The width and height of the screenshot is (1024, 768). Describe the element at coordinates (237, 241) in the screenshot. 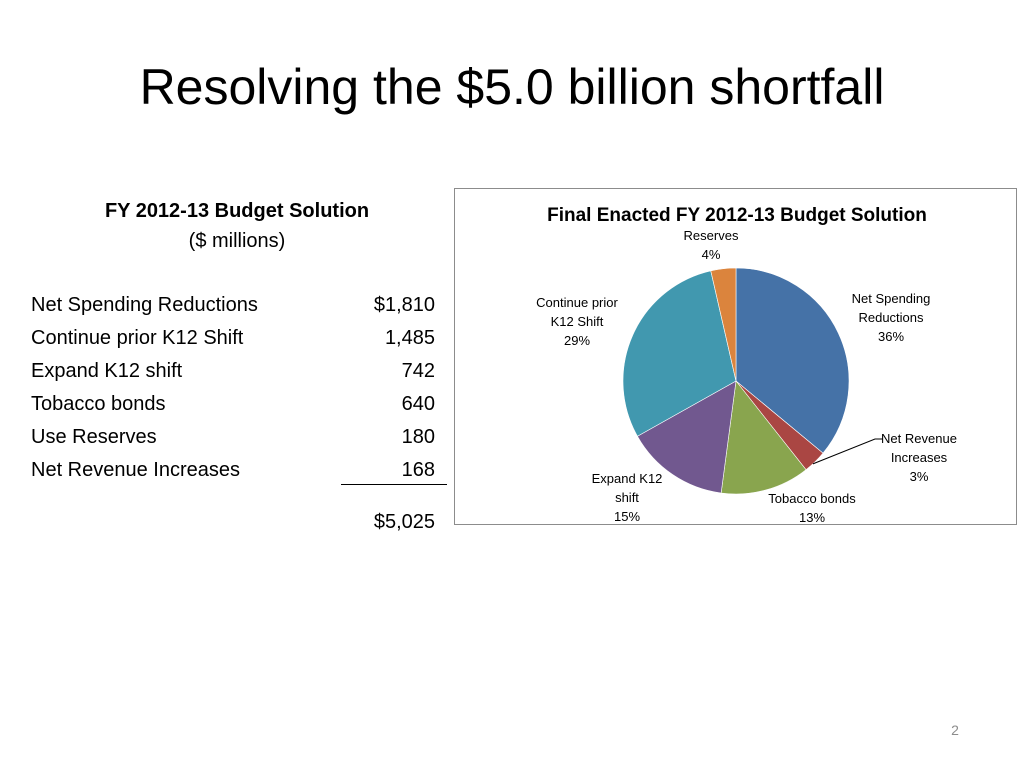

I see `table-subtitle: ($ millions)` at that location.